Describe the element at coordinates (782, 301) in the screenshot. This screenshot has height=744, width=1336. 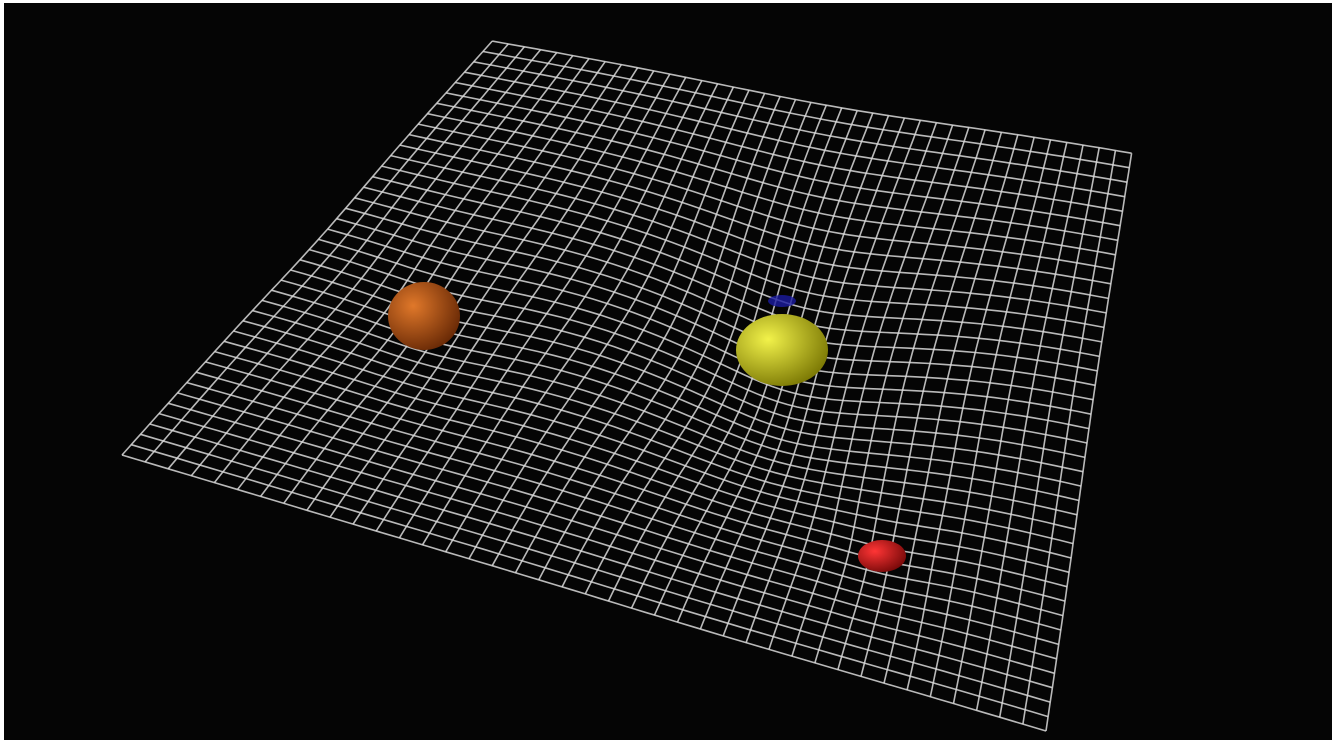
I see `yellow-sphere-shadow` at that location.